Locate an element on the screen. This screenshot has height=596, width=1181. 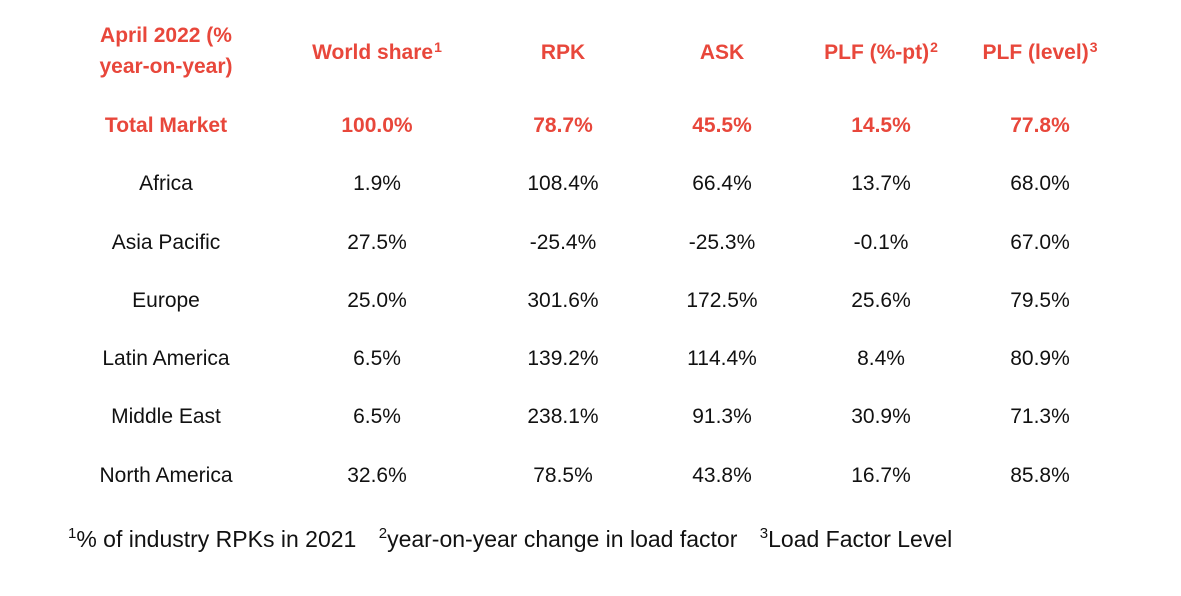
region-cell: Europe is located at coordinates (166, 300).